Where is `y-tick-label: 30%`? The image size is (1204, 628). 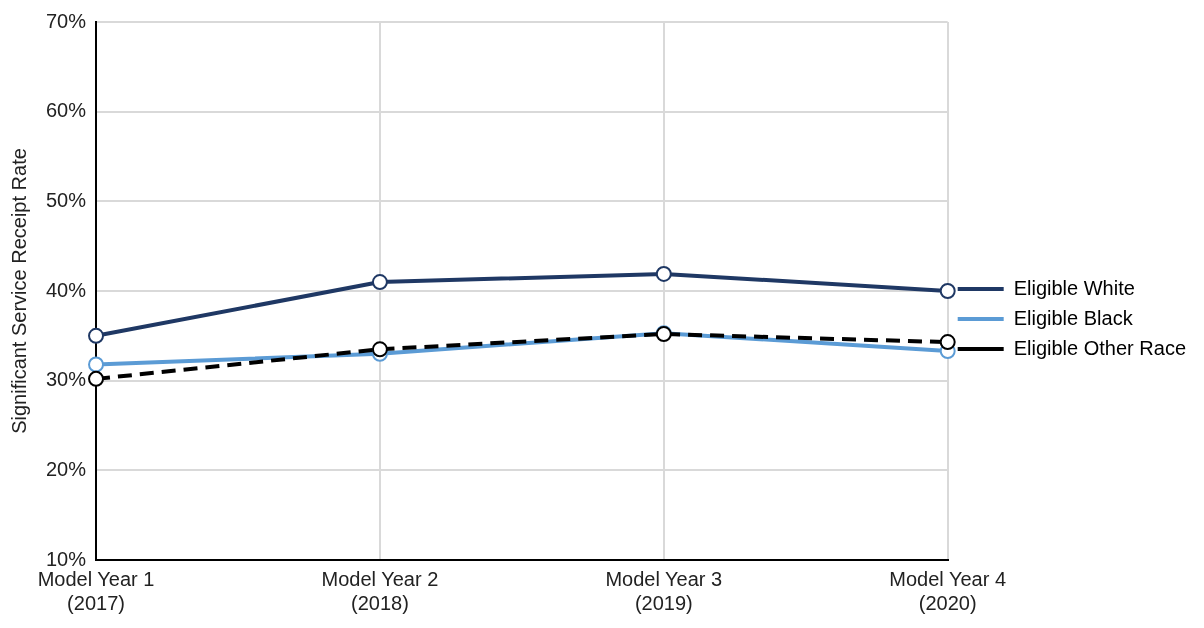 y-tick-label: 30% is located at coordinates (66, 379).